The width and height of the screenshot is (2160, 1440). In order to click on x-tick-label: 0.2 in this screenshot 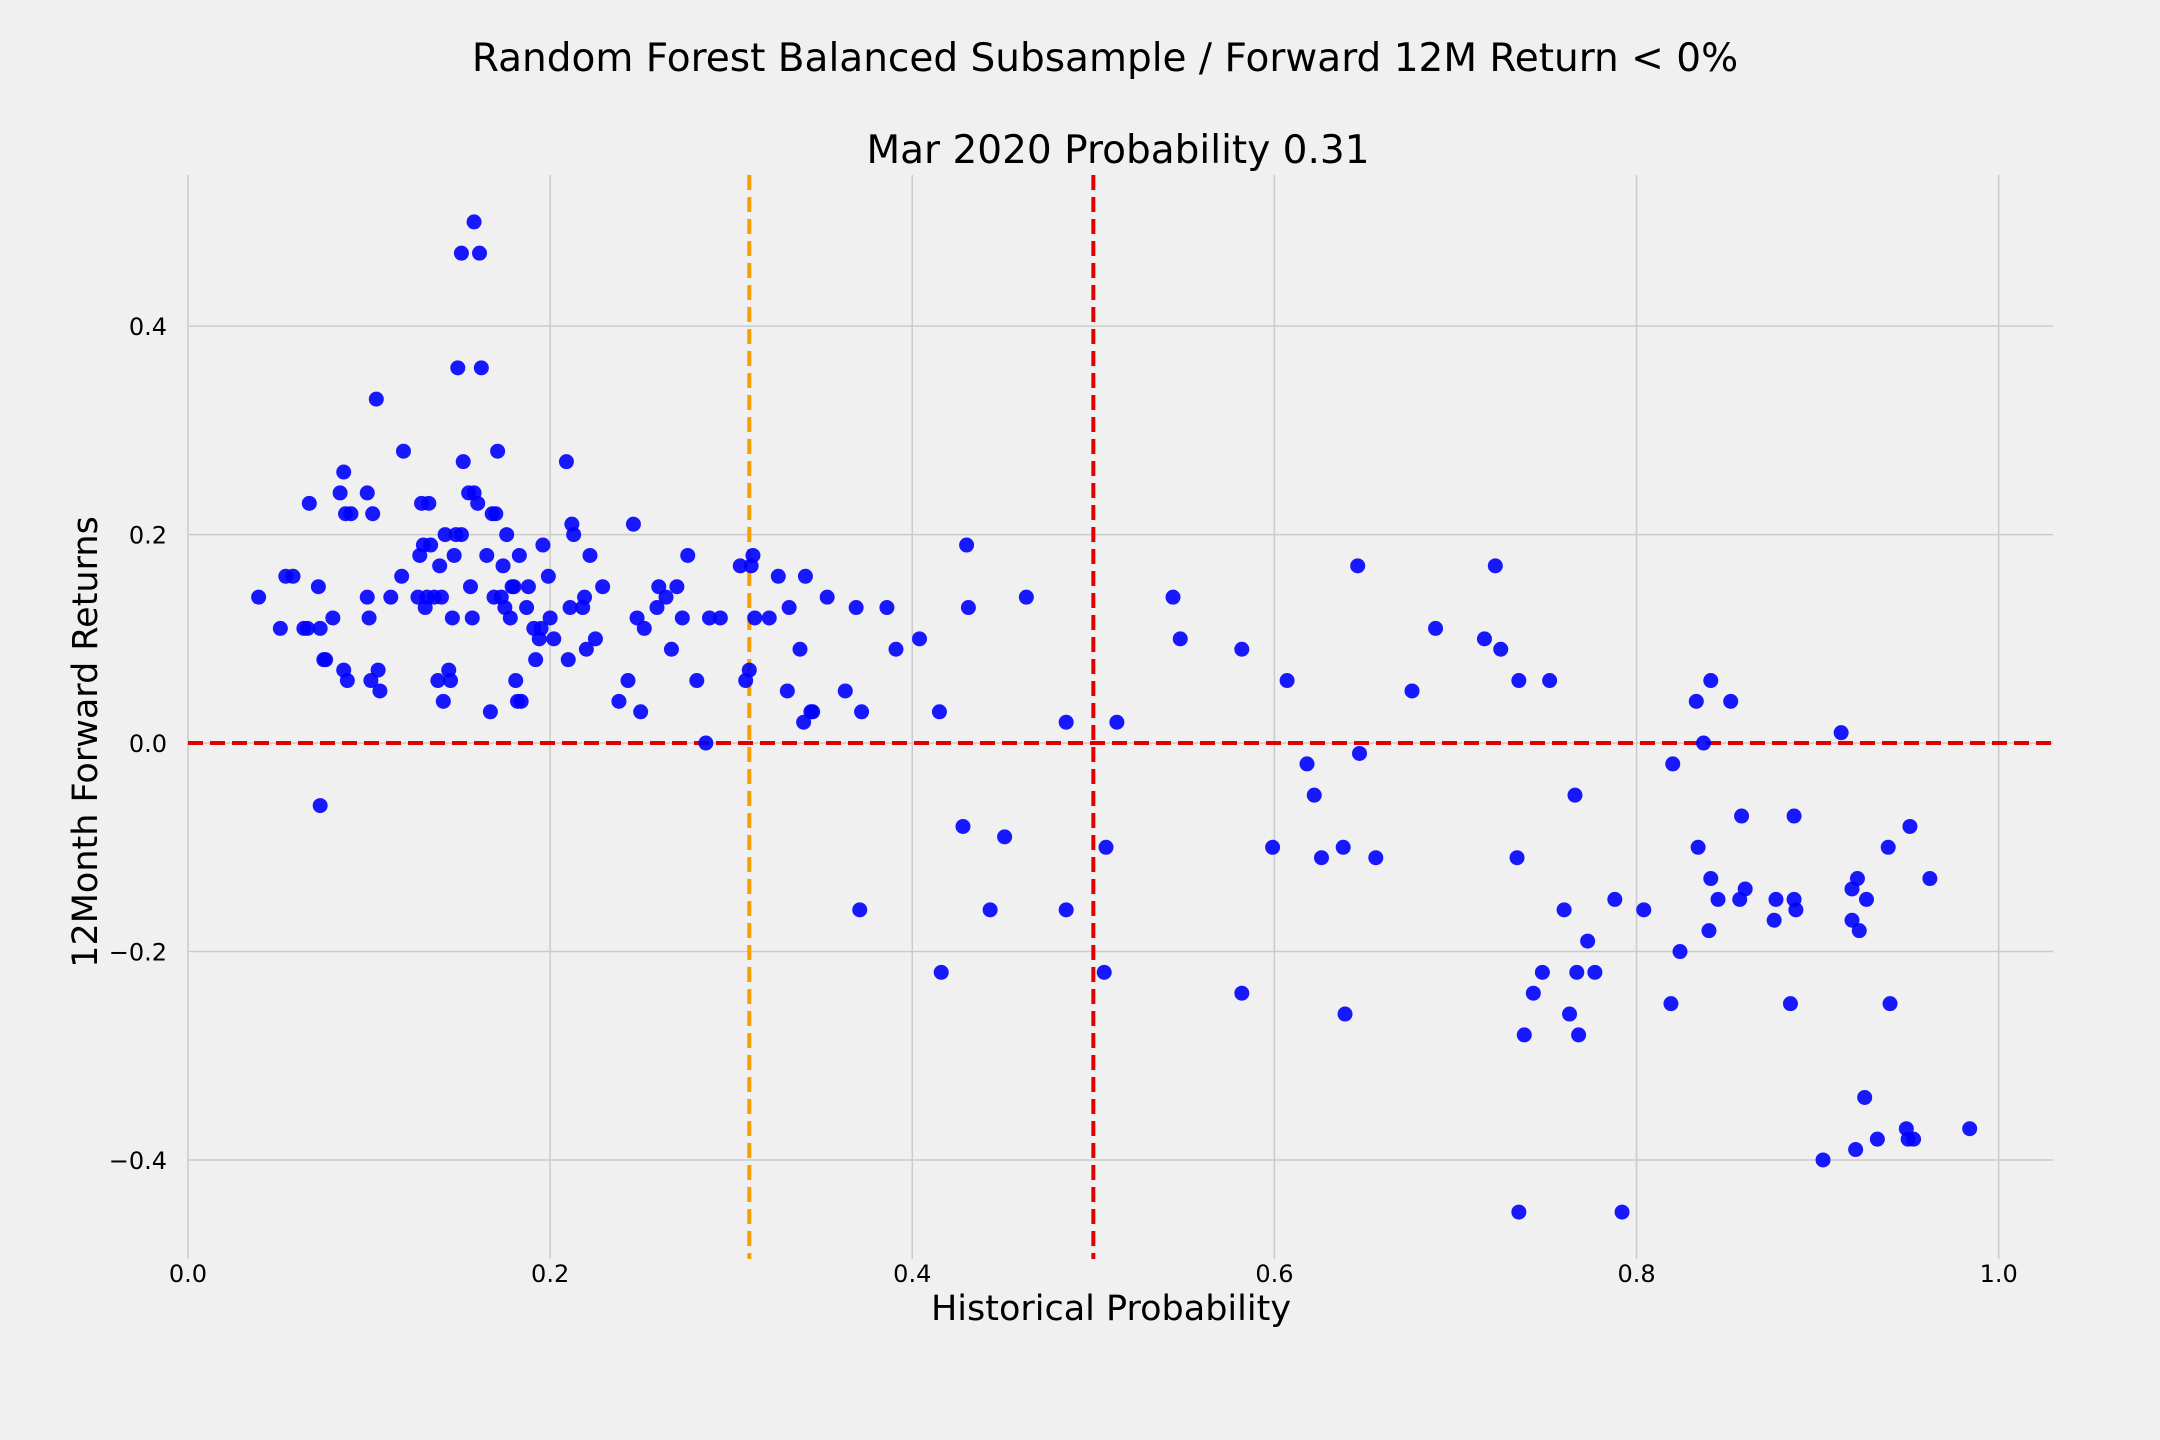, I will do `click(550, 1274)`.